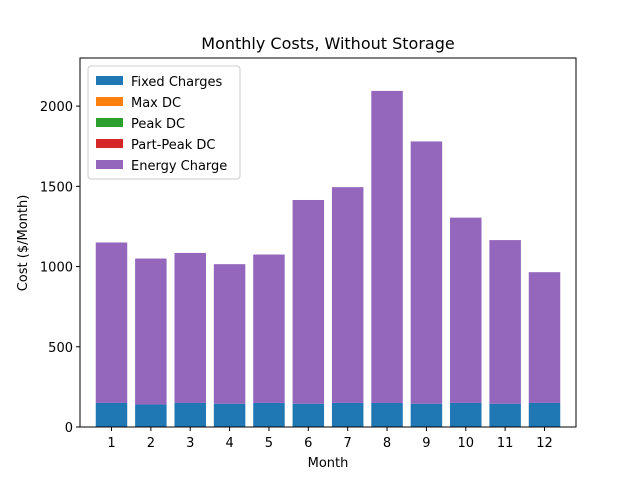  Describe the element at coordinates (348, 443) in the screenshot. I see `x-tick-label: 7` at that location.